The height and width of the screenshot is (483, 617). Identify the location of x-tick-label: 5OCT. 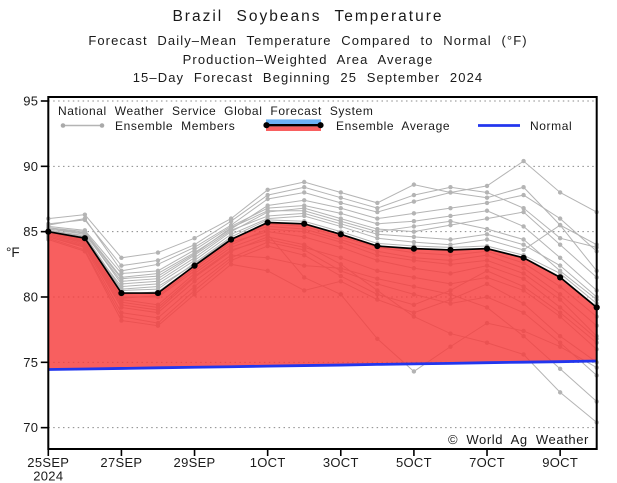
(414, 462).